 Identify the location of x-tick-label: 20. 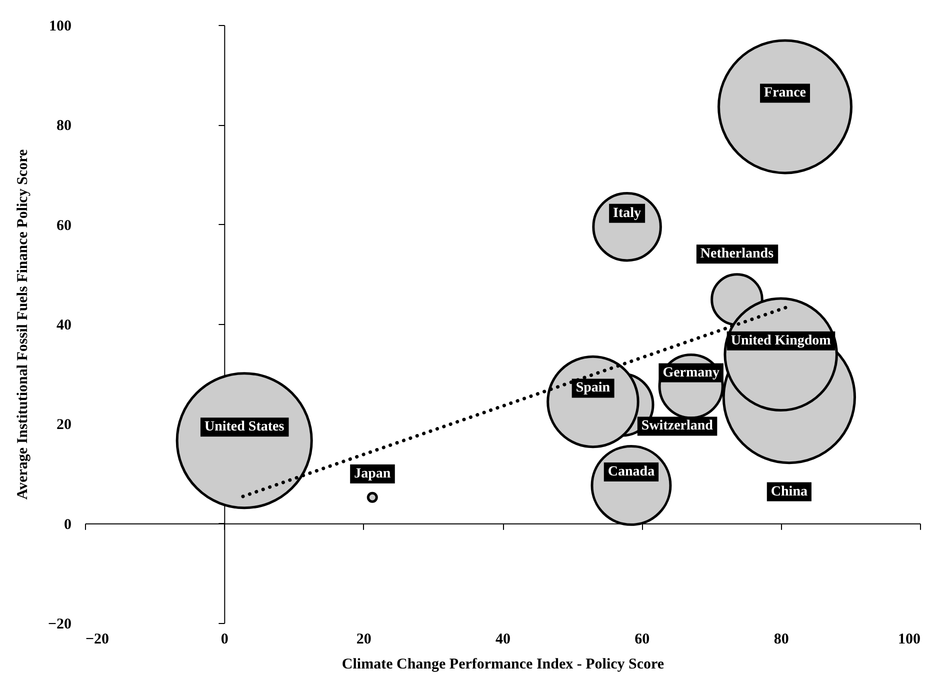
(364, 640).